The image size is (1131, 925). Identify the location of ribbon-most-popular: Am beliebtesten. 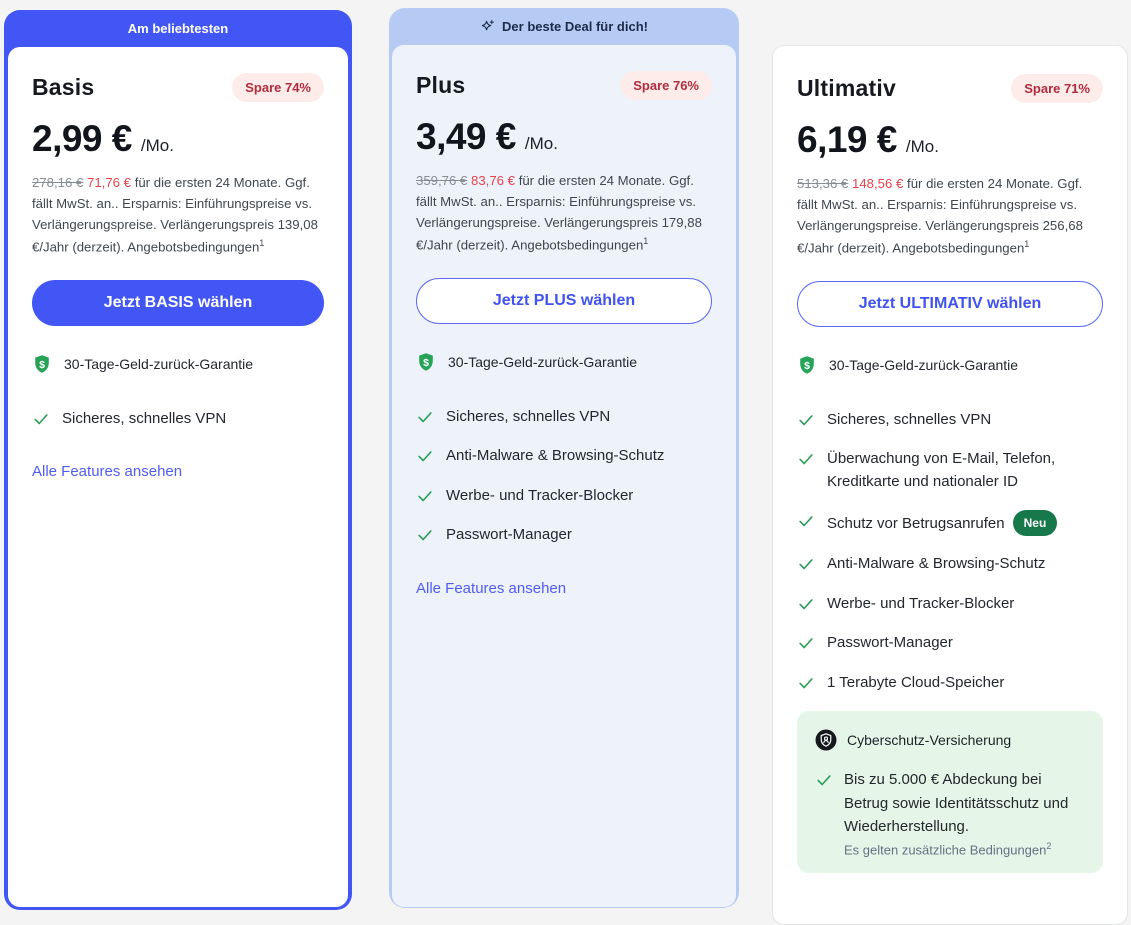
(178, 28).